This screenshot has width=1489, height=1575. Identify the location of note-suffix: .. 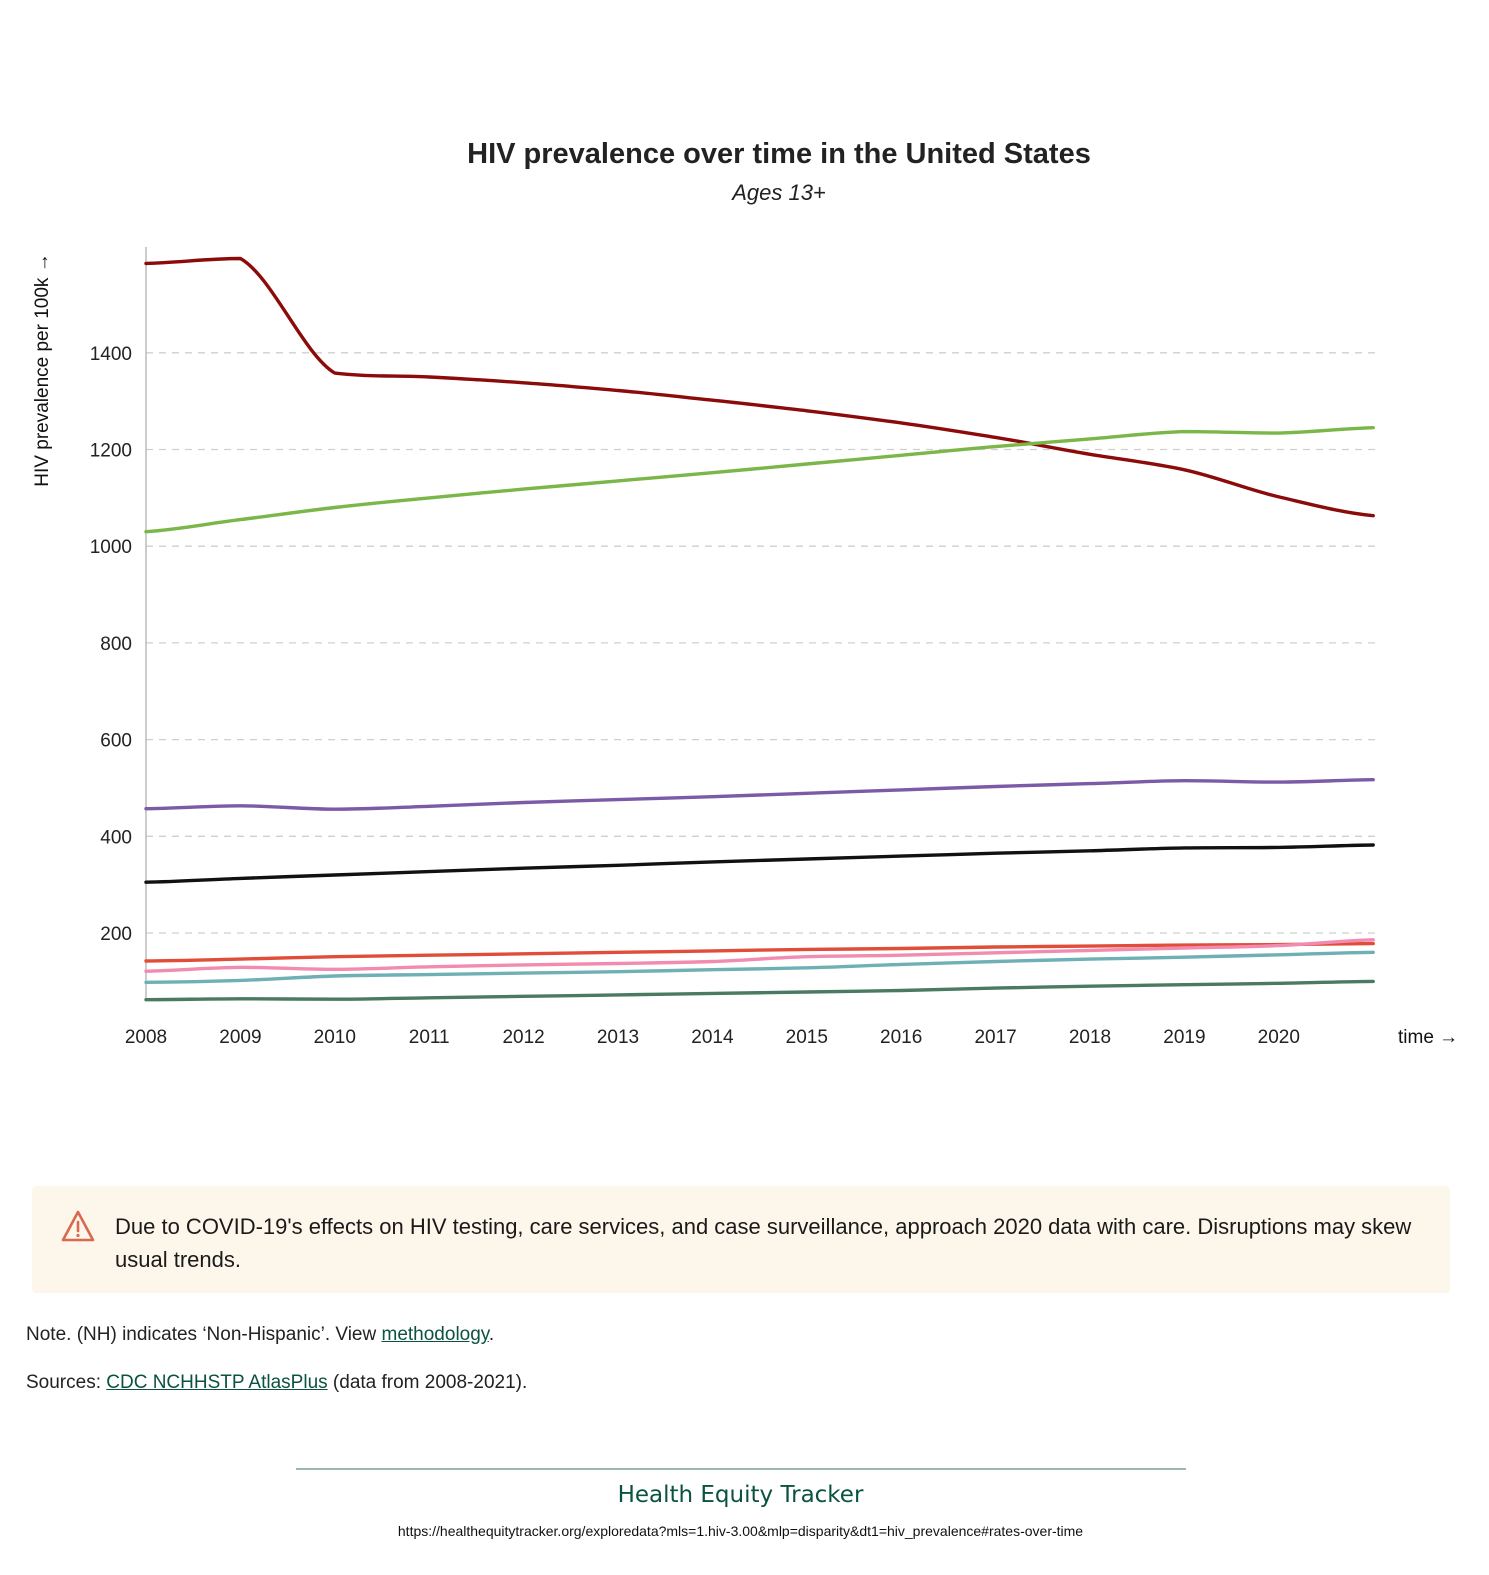
(491, 1334).